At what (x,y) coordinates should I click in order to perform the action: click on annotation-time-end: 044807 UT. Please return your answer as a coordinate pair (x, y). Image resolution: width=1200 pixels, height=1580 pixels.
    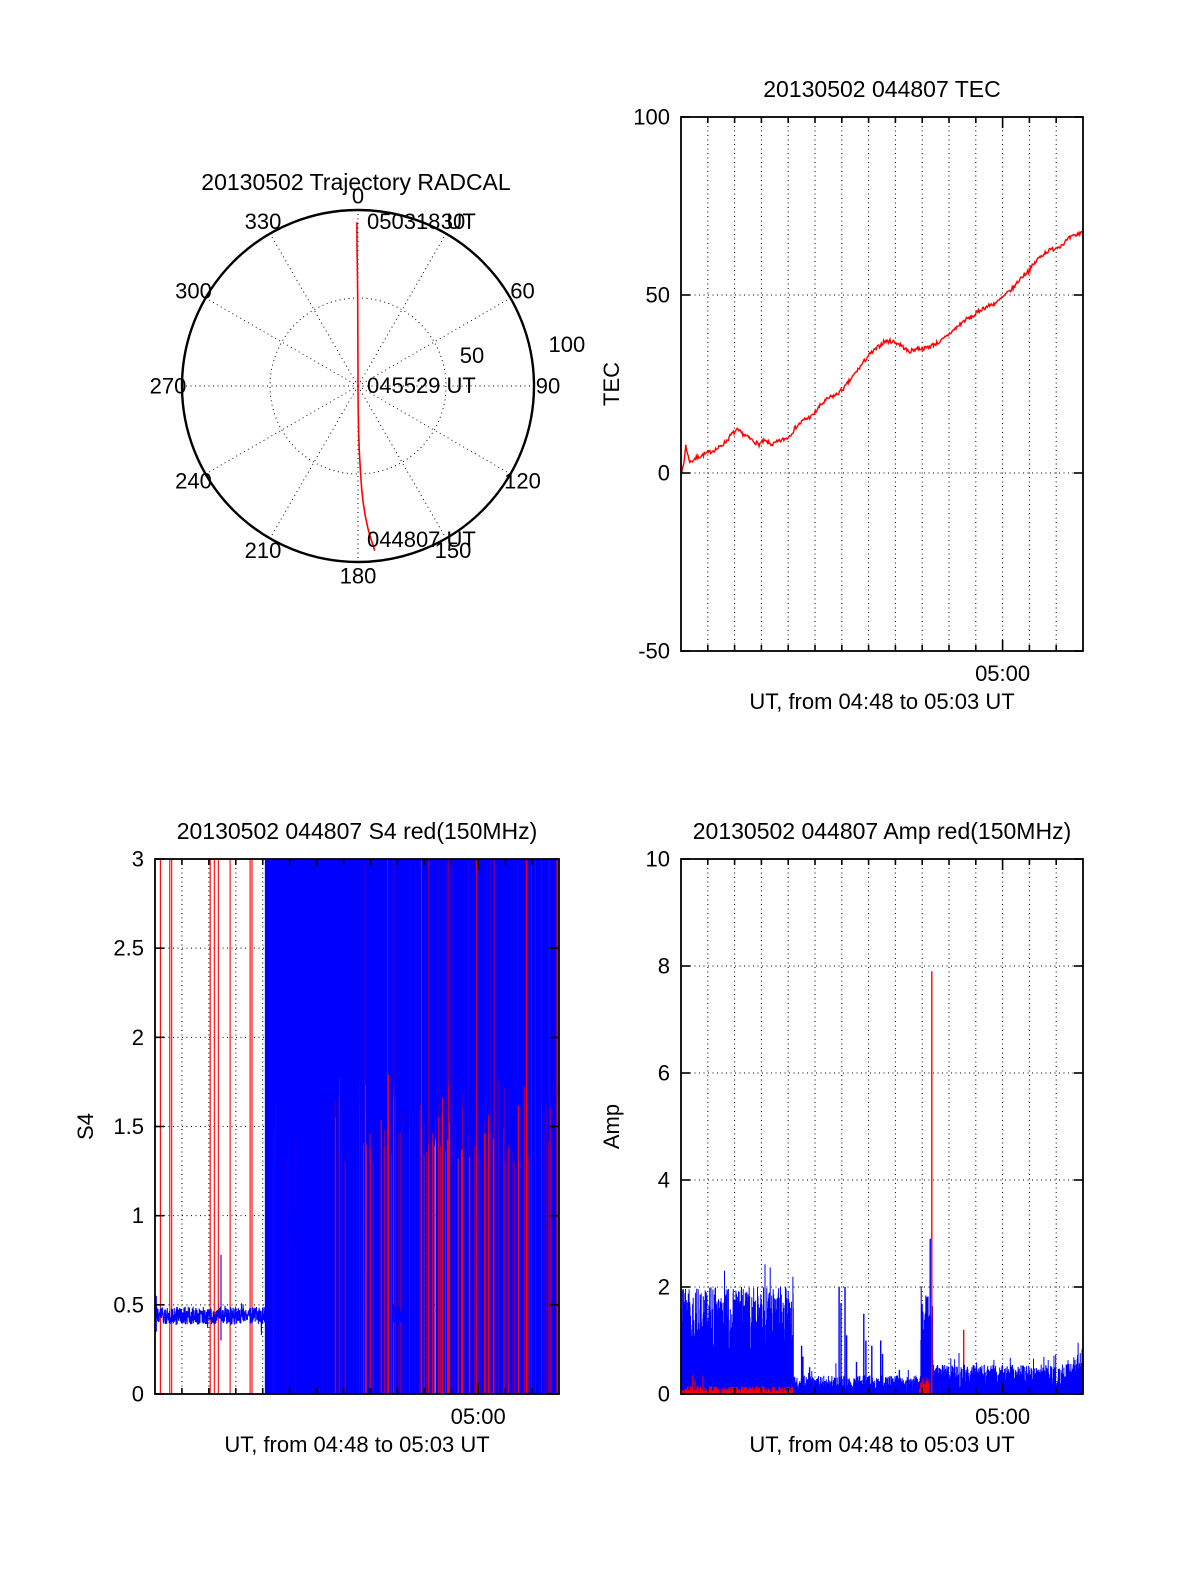
    Looking at the image, I should click on (421, 539).